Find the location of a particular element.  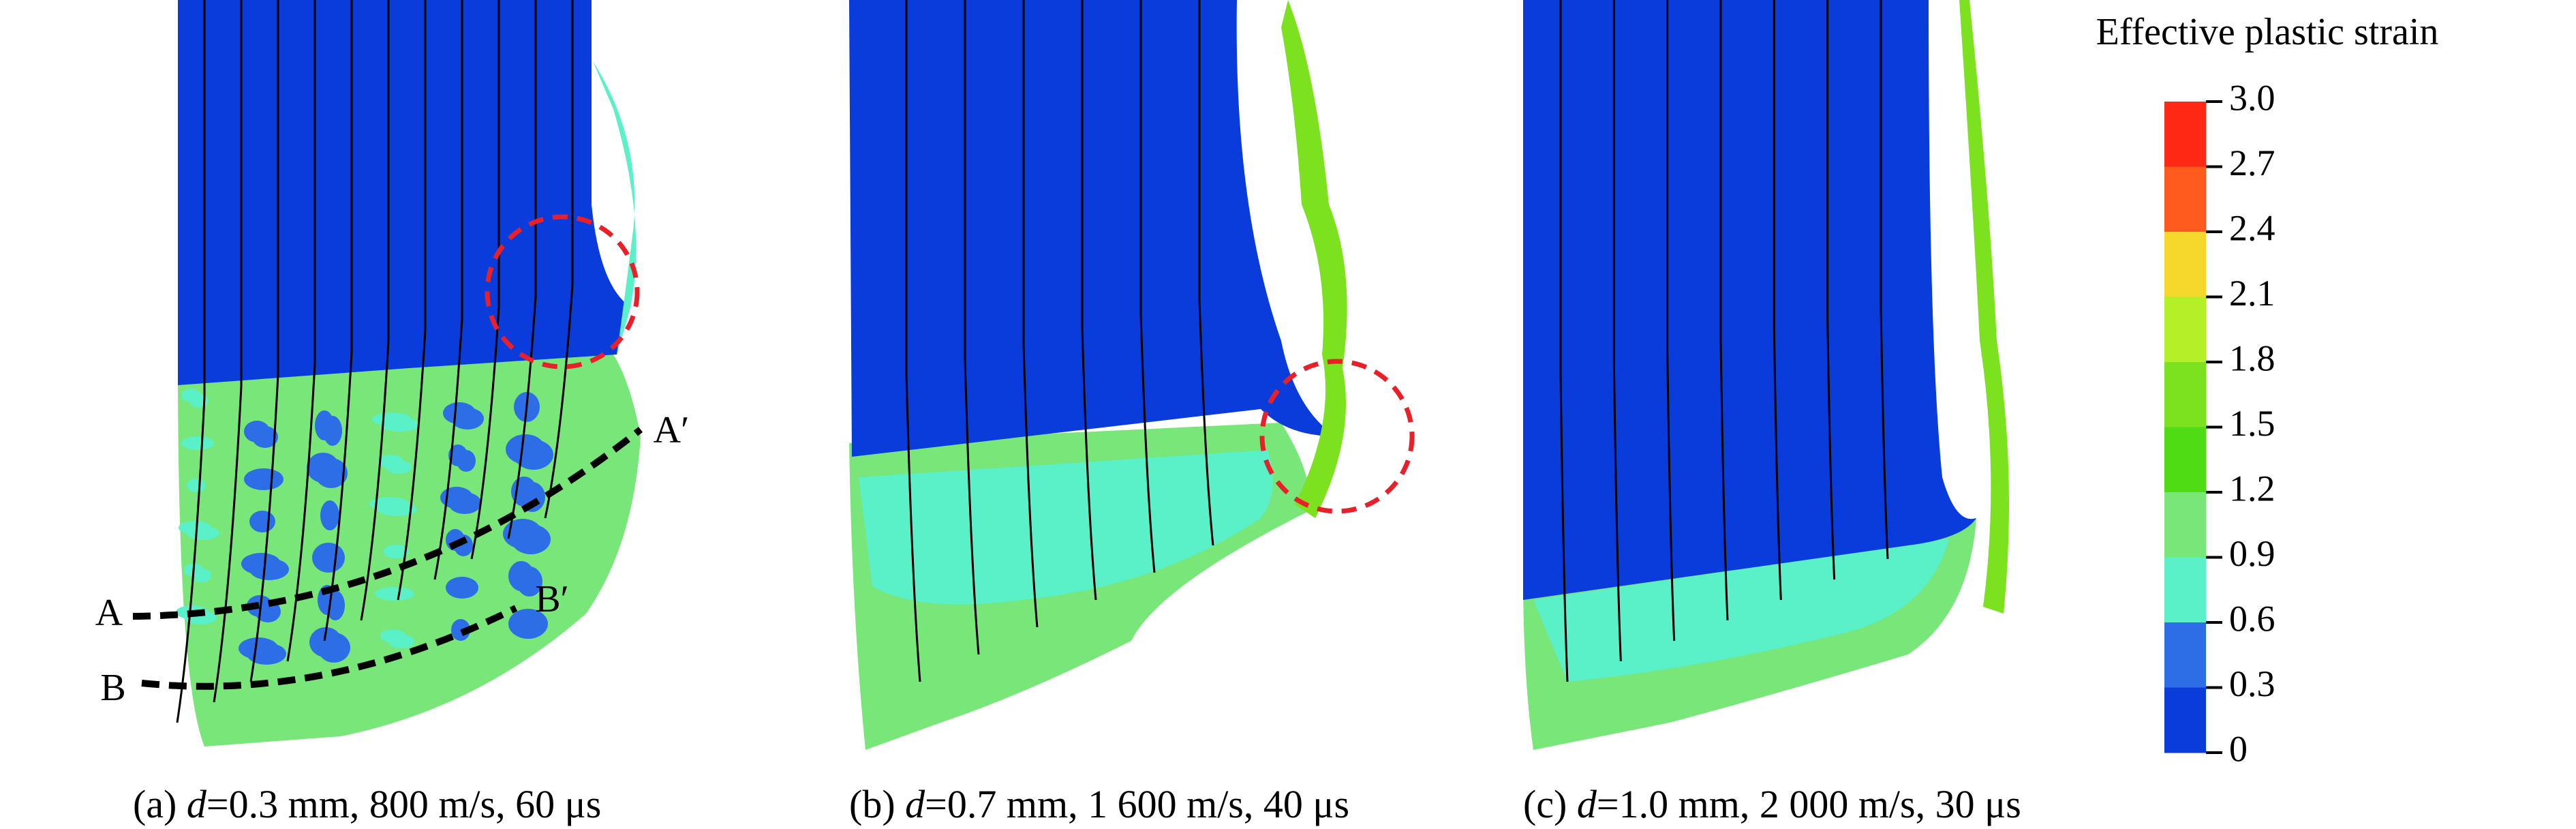

annotation: B′ is located at coordinates (552, 599).